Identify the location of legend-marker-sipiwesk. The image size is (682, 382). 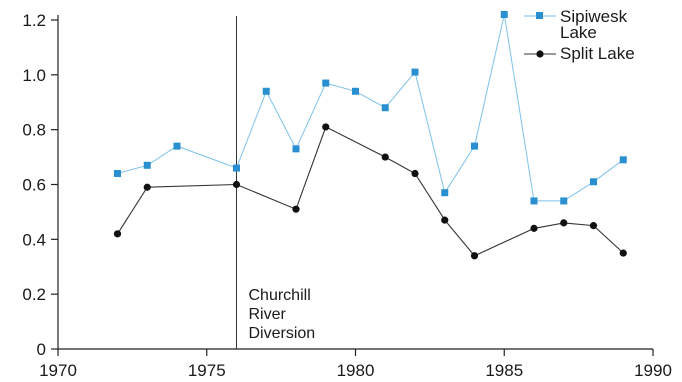
(539, 15).